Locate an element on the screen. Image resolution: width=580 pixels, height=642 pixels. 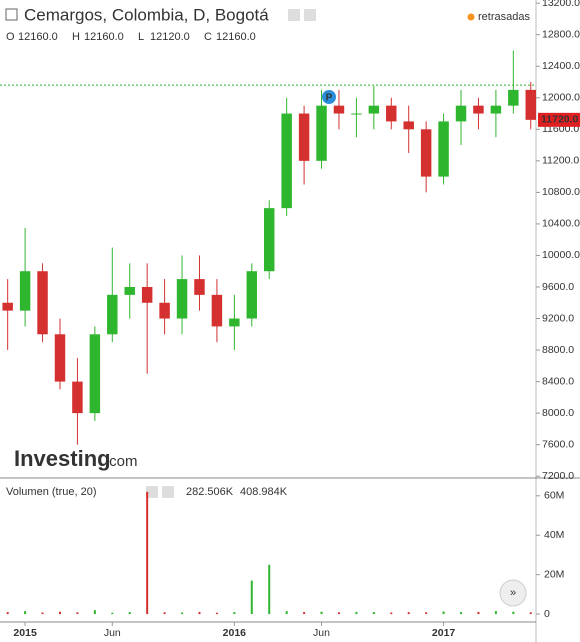
y-tick-label: 8800.0 is located at coordinates (558, 350).